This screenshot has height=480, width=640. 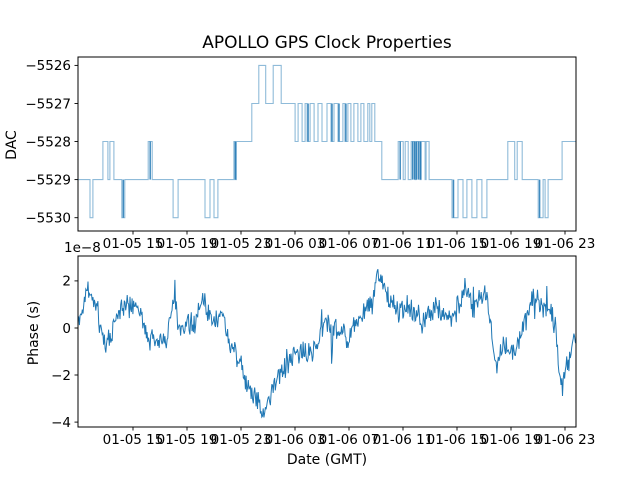 I want to click on y-tick-label: 0, so click(x=66, y=329).